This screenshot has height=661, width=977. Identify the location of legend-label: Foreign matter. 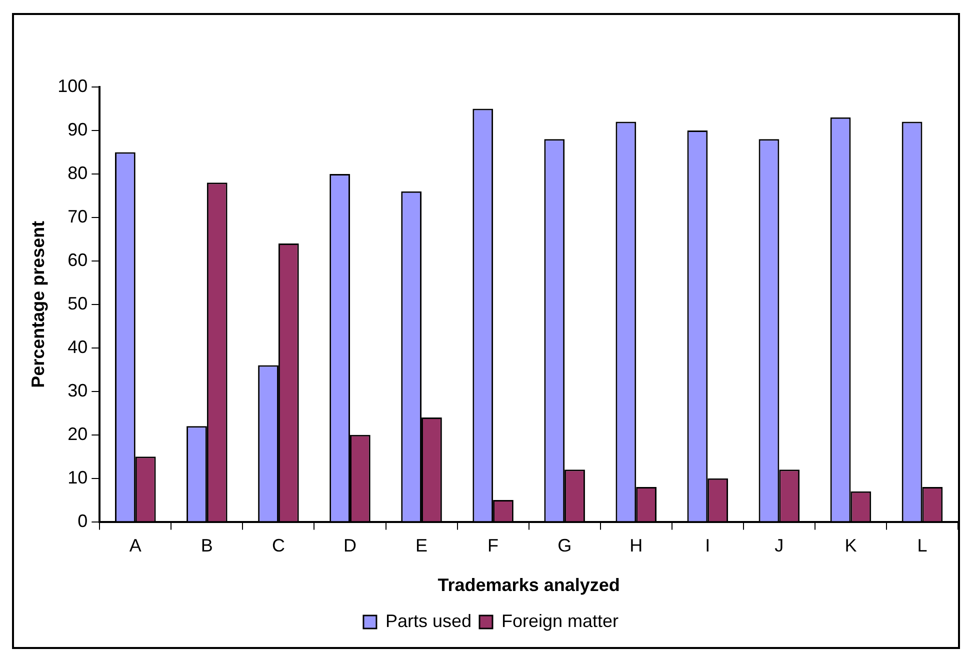
(560, 620).